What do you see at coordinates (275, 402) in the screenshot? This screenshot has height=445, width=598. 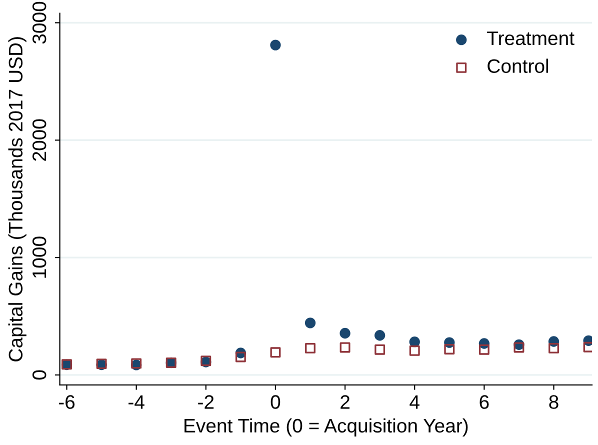 I see `x-tick-label: 0` at bounding box center [275, 402].